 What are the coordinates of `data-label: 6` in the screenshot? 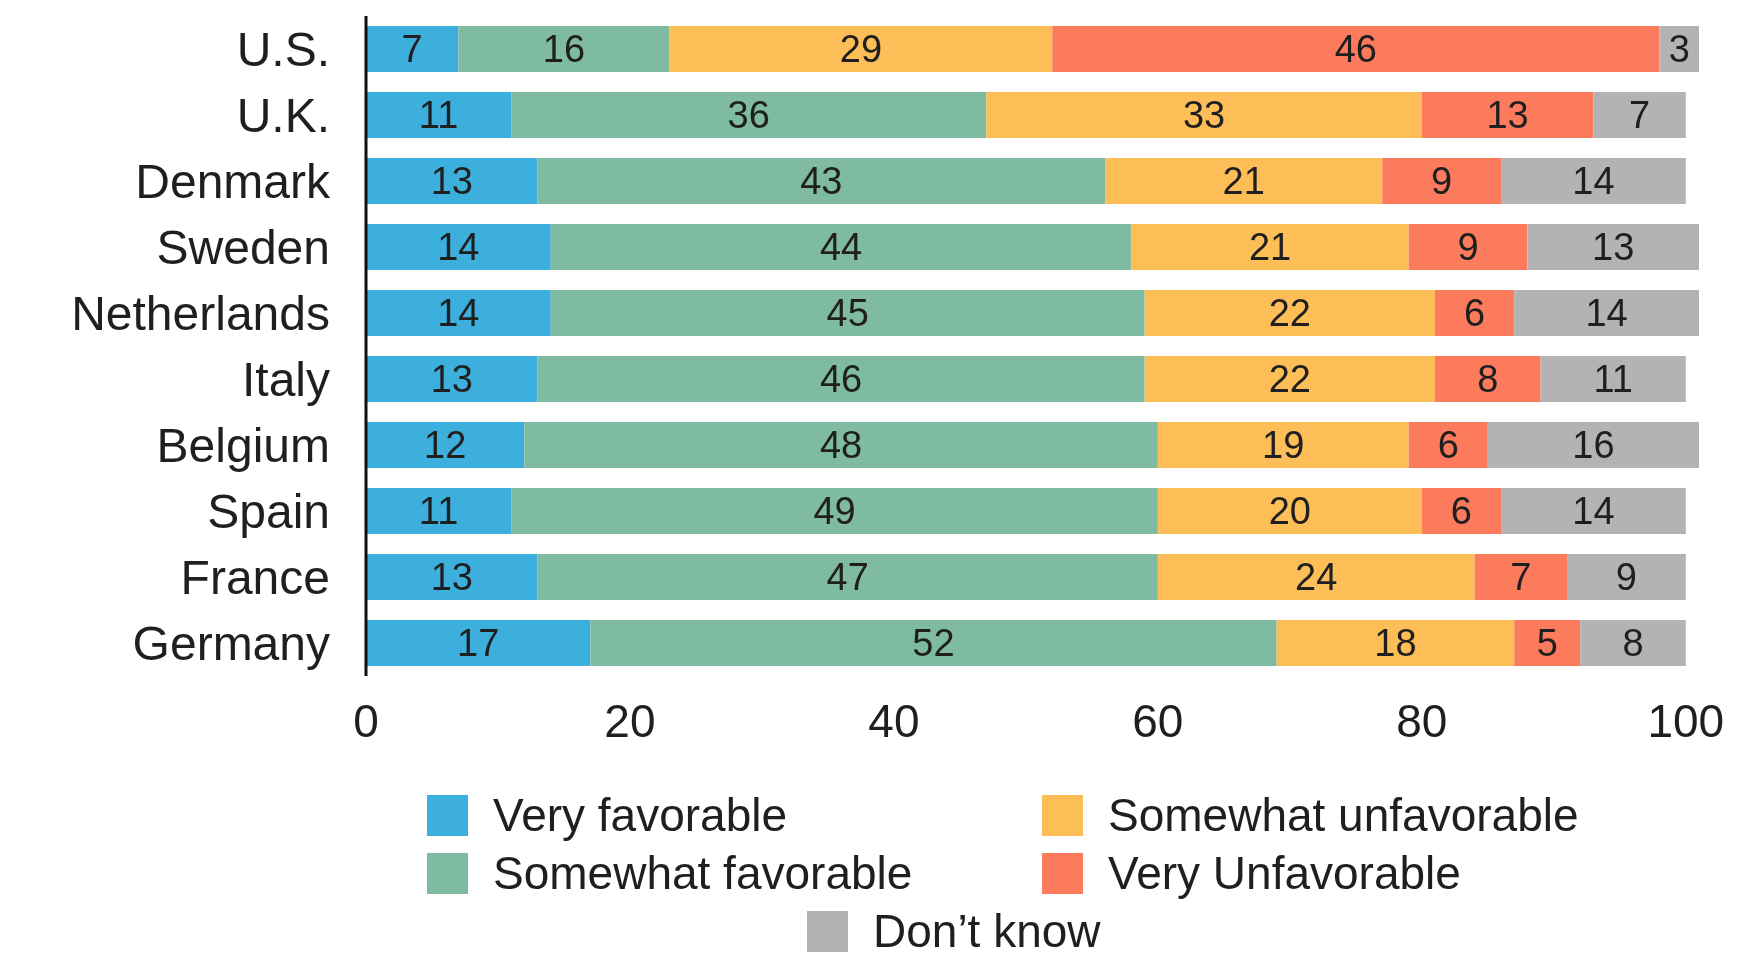 It's located at (1448, 445).